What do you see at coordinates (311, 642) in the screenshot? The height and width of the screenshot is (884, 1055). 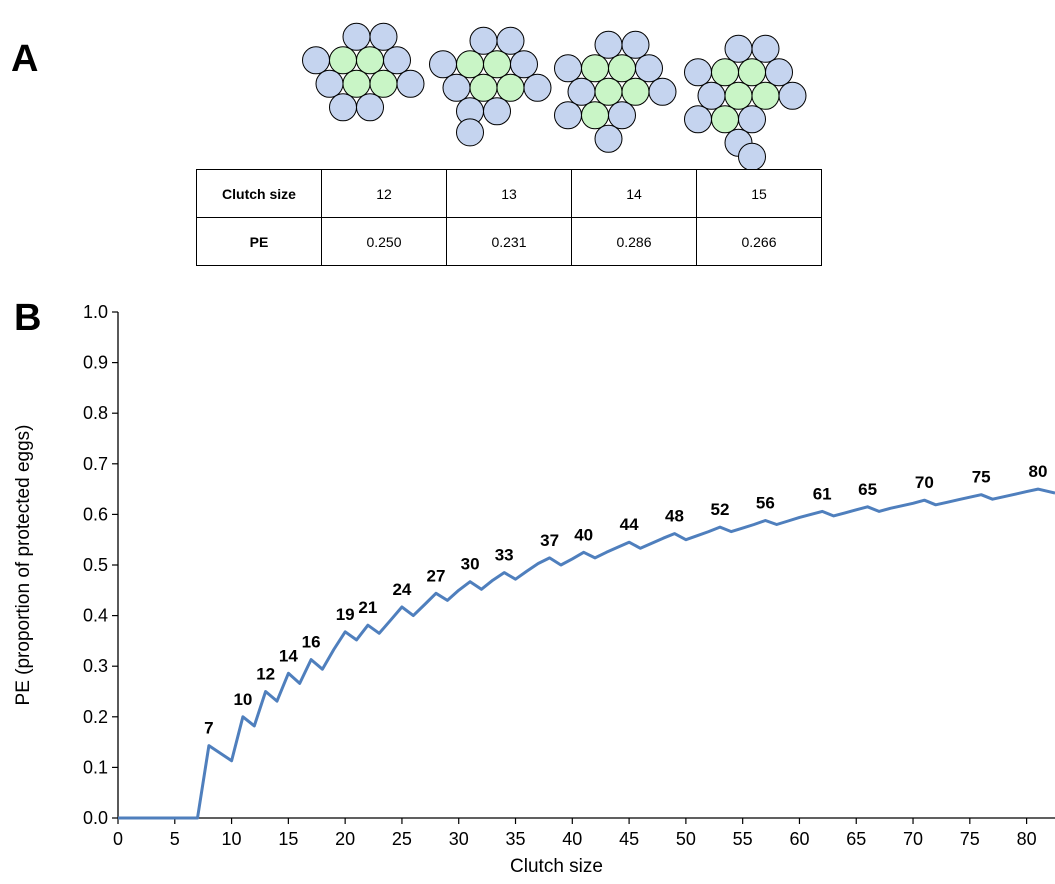 I see `data-label: 16` at bounding box center [311, 642].